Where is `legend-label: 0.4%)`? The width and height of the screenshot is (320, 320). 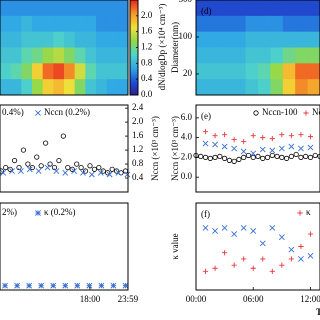
legend-label: 0.4%) is located at coordinates (13, 112).